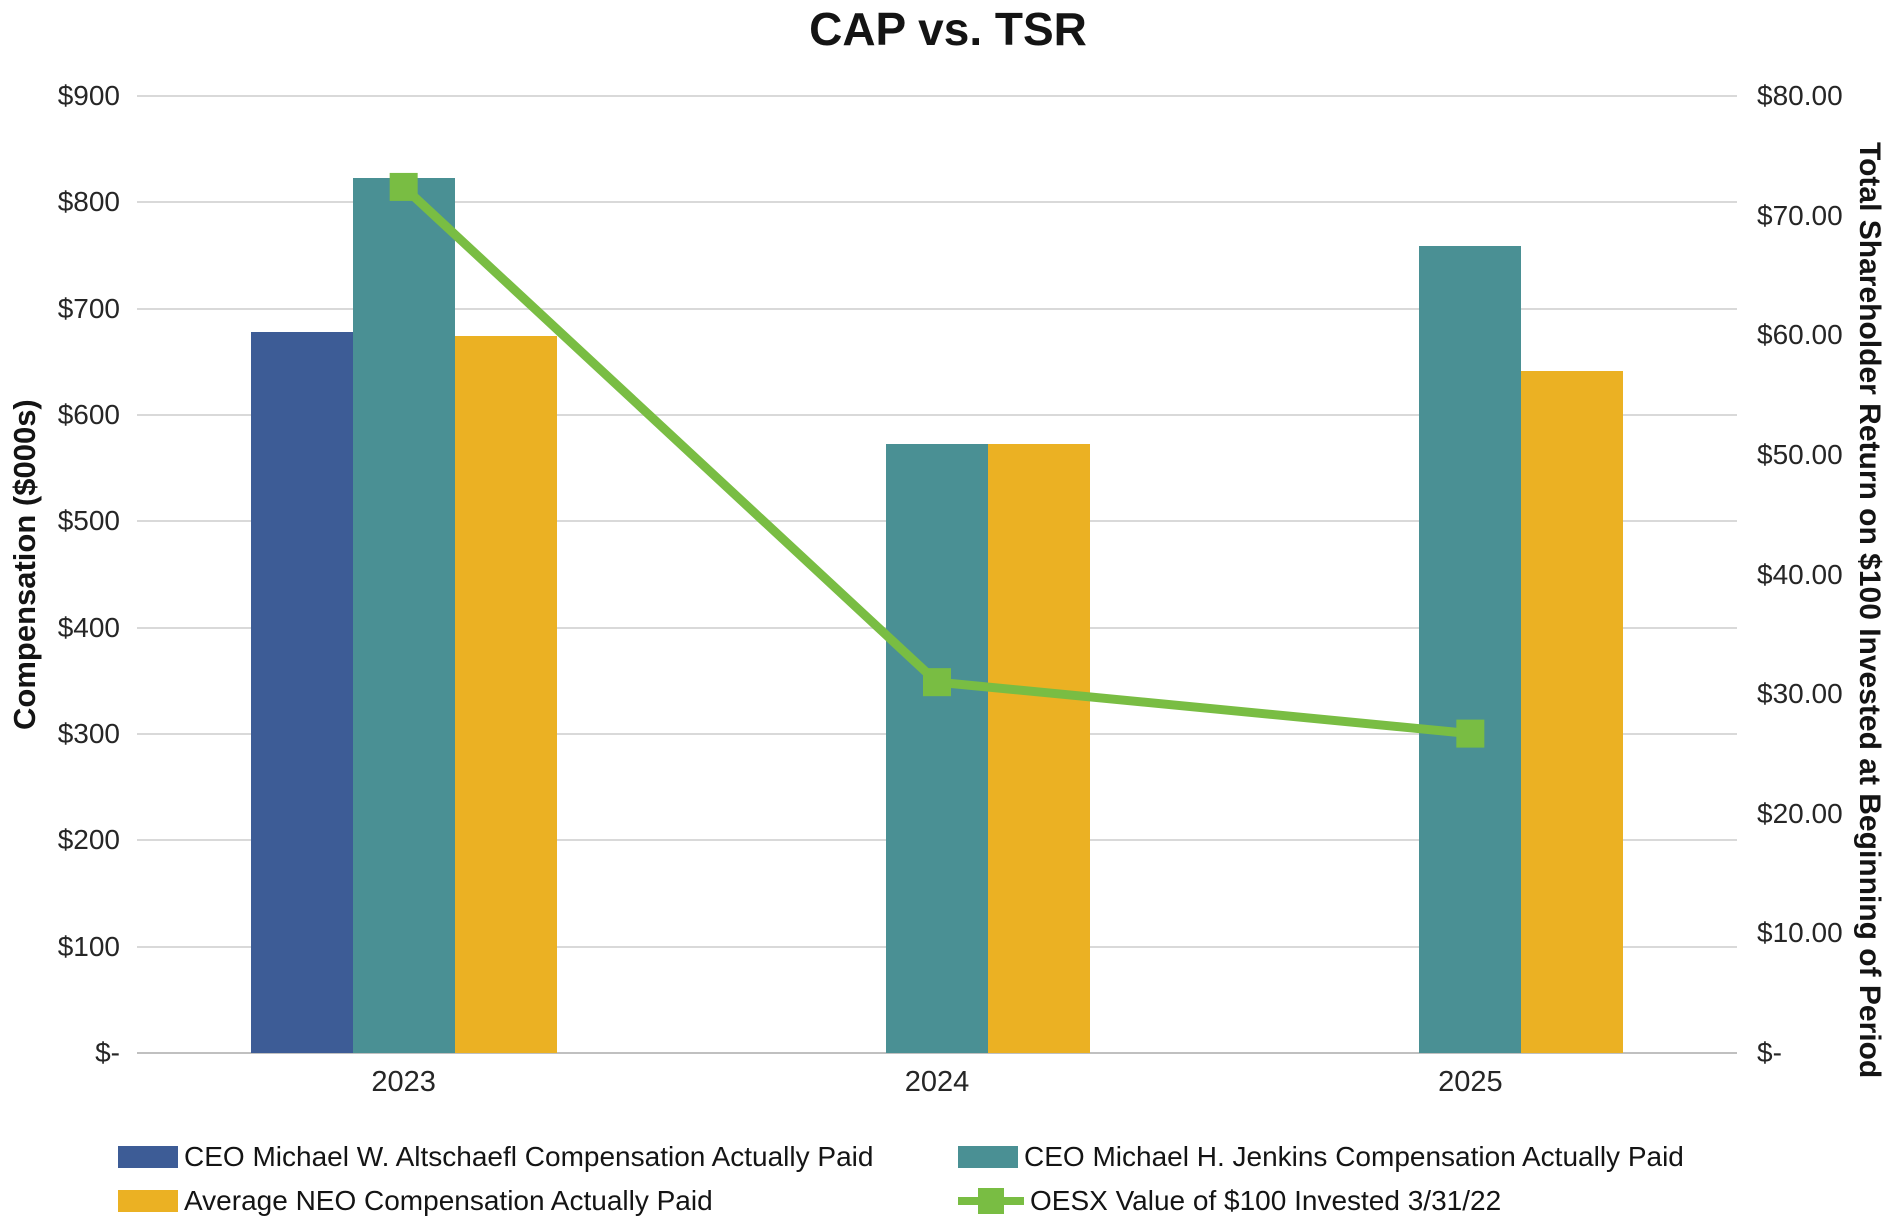 This screenshot has height=1221, width=1896. Describe the element at coordinates (88, 840) in the screenshot. I see `y-axis-tick-label: $200` at that location.